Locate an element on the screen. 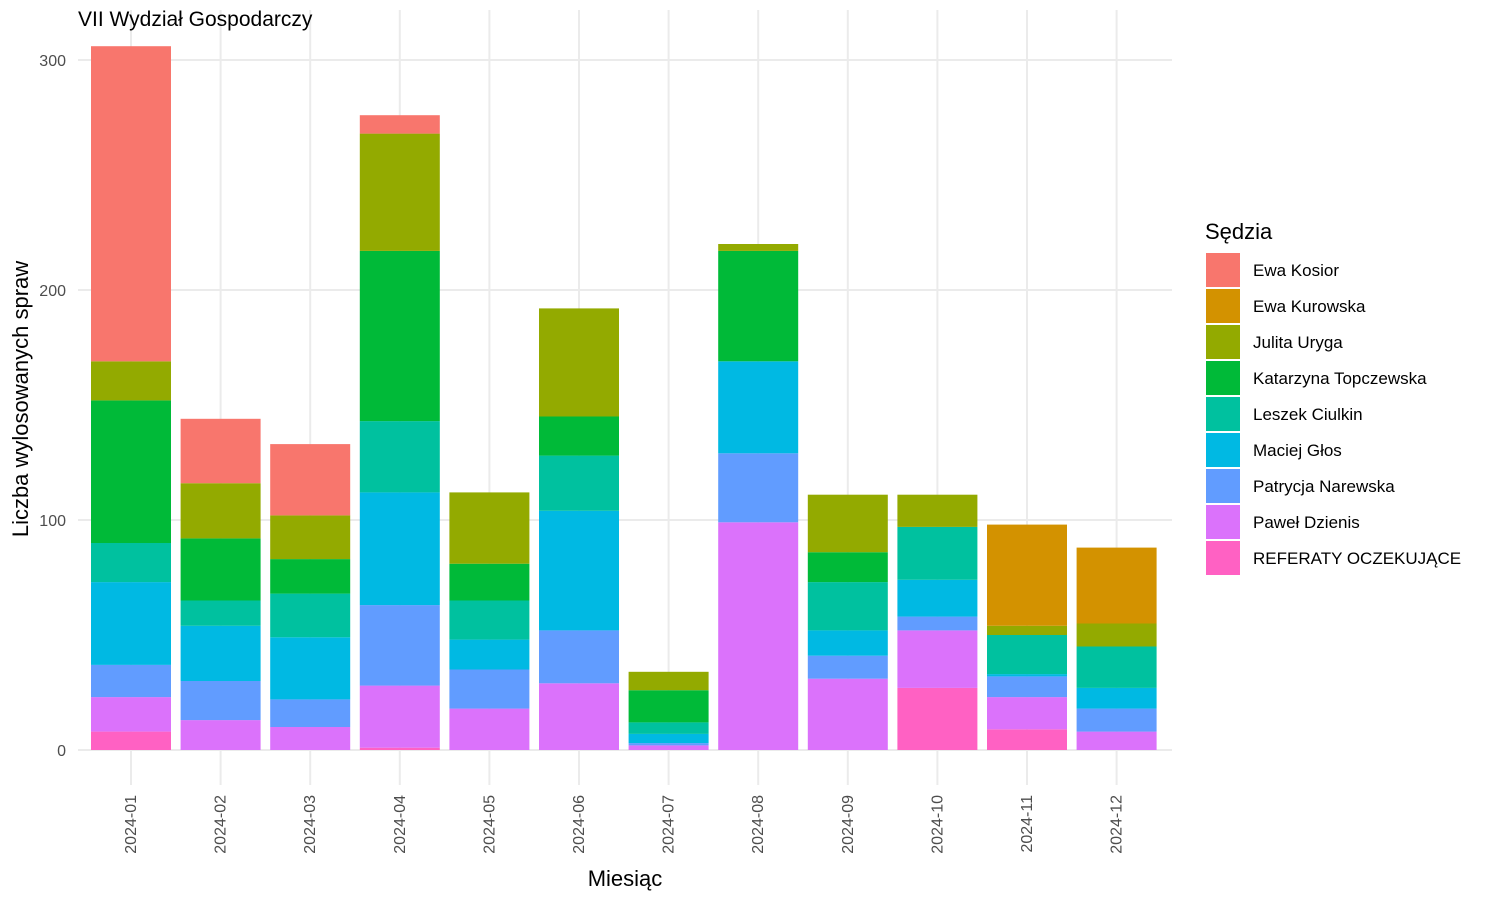 The width and height of the screenshot is (1500, 900). legend-key-leszek-ciulkin is located at coordinates (1223, 414).